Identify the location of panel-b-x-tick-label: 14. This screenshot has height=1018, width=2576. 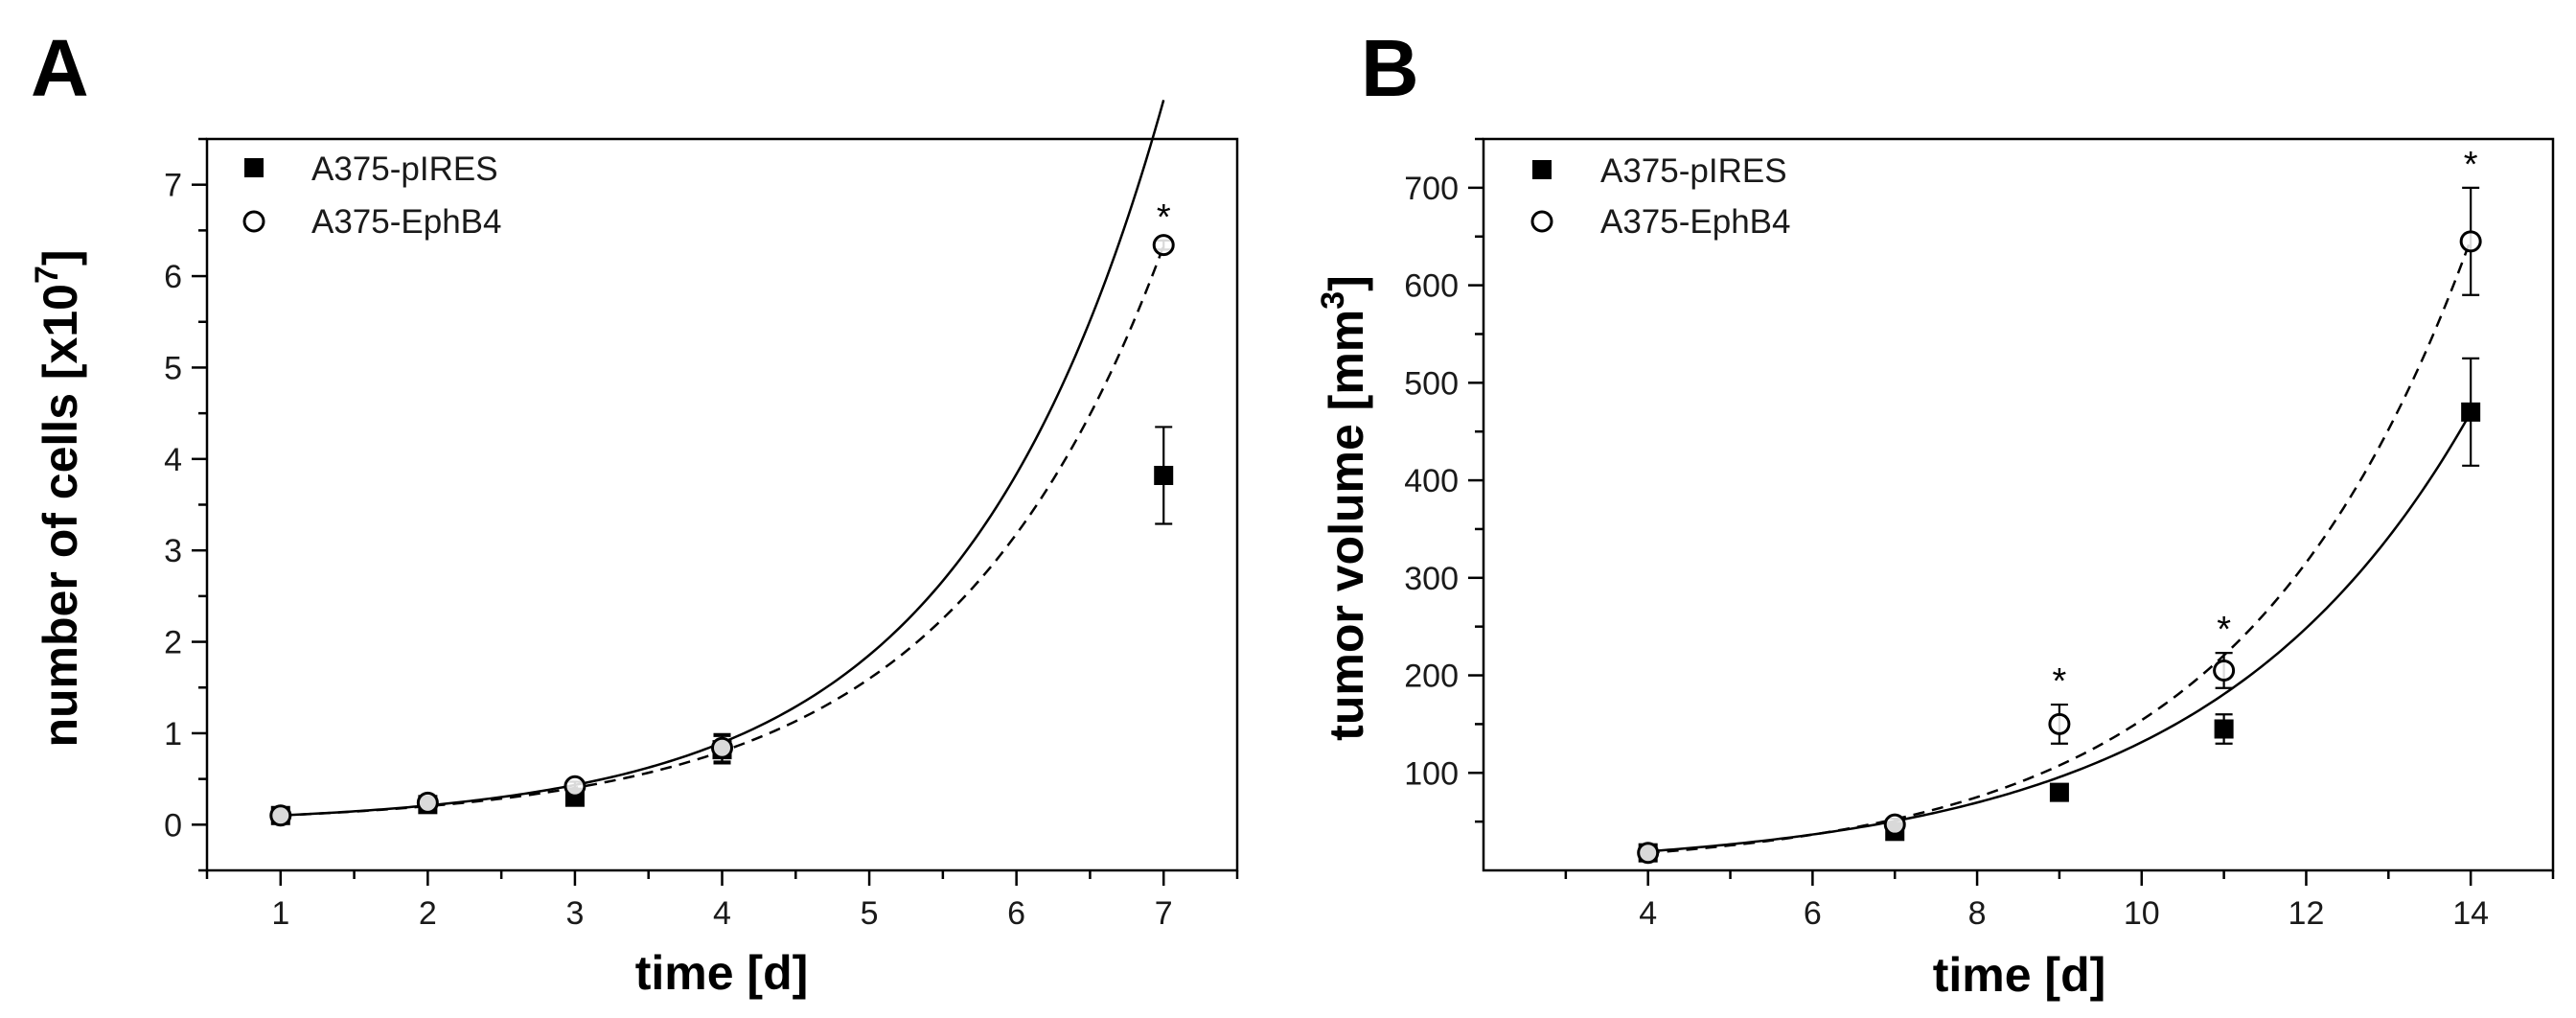
(2470, 913).